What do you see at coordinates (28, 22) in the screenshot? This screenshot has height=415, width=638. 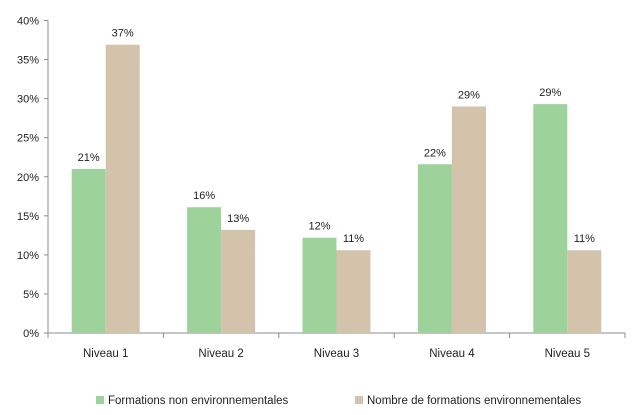 I see `y-tick-label: 40%` at bounding box center [28, 22].